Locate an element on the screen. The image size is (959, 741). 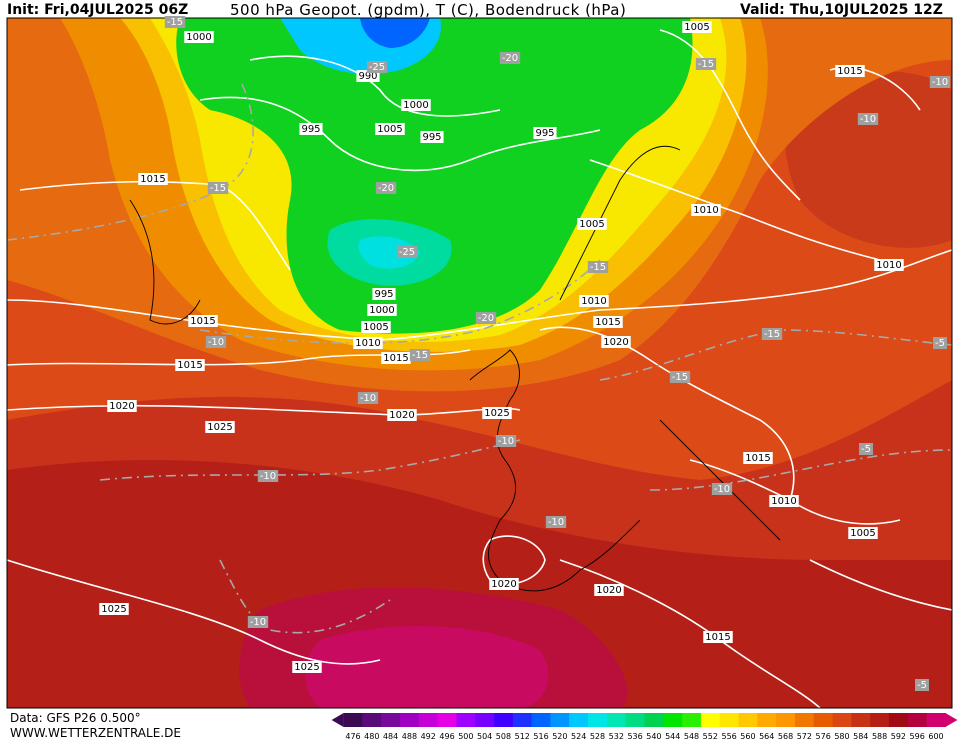
isobar-label: 1010 is located at coordinates (367, 343).